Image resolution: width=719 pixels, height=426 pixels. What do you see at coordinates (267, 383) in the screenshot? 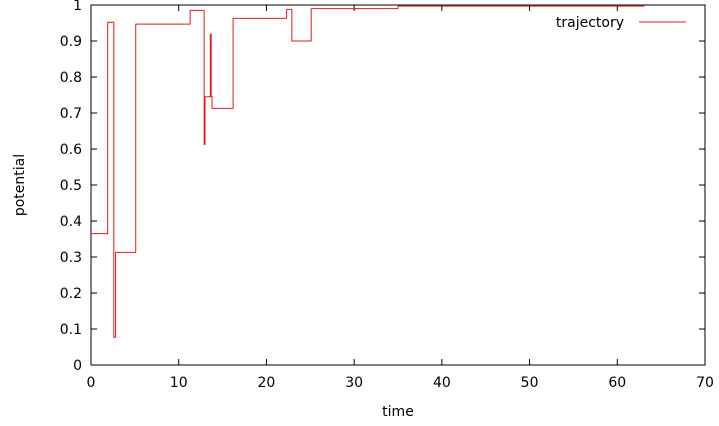
I see `x-tick-label: 20` at bounding box center [267, 383].